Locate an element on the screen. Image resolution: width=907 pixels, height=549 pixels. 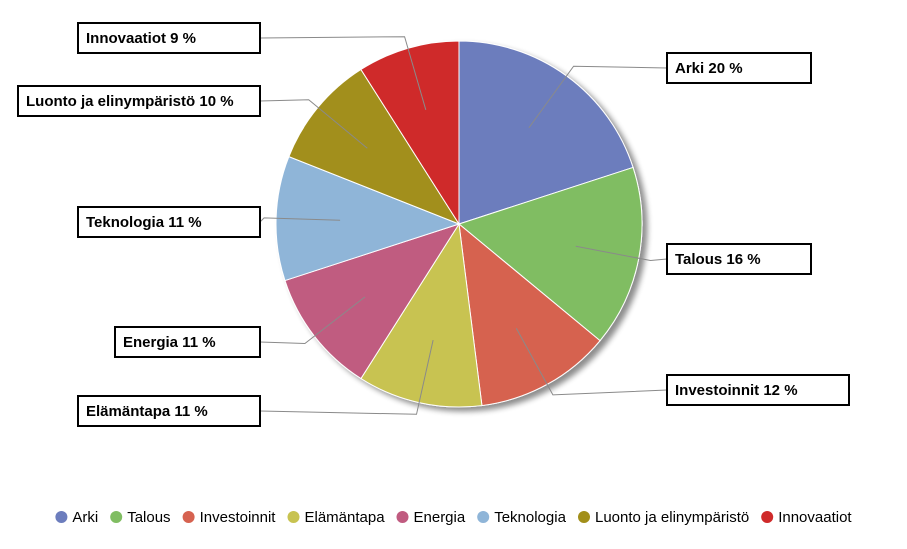
leader-line-innovaatiot is located at coordinates (343, 73).